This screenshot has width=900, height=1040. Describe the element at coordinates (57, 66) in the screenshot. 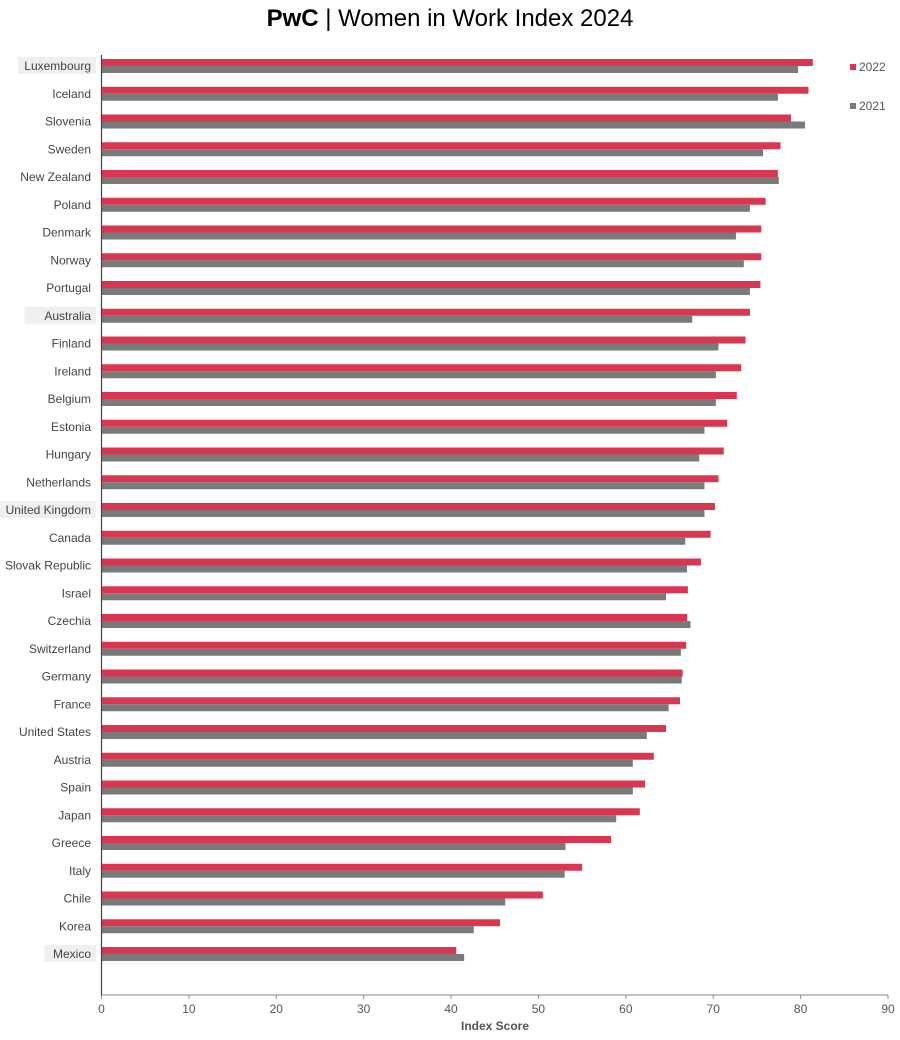

I see `category-label: Luxembourg` at that location.